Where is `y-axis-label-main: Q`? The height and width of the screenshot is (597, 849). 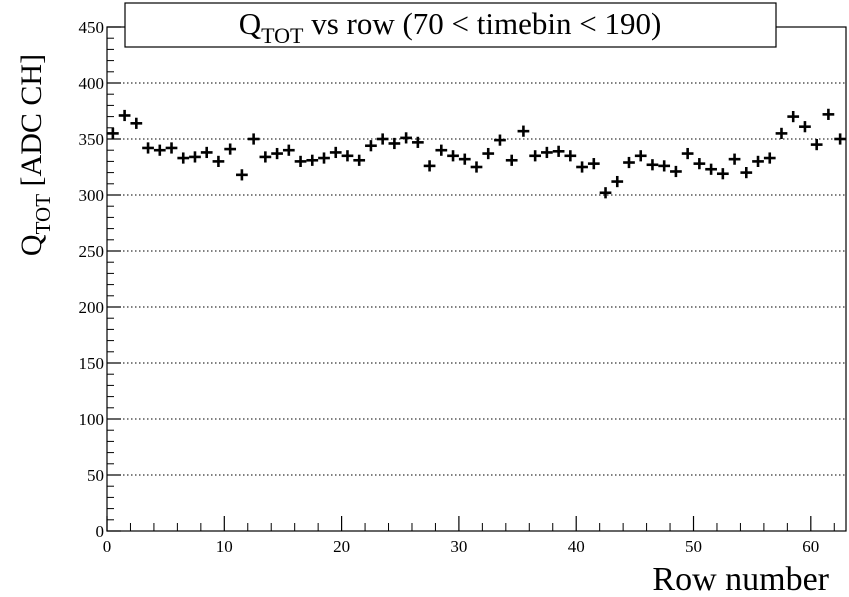
y-axis-label-main: Q is located at coordinates (31, 245).